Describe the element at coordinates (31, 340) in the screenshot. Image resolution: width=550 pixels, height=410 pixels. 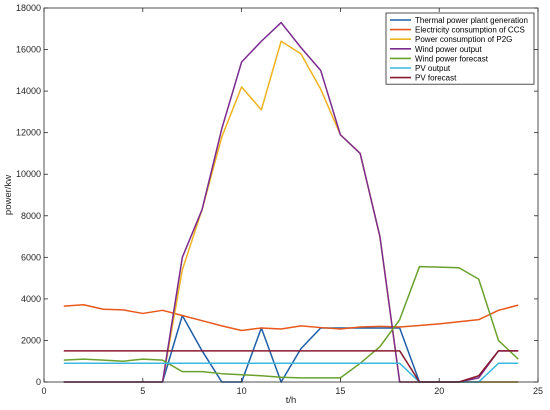
I see `y-tick-label: 2000` at that location.